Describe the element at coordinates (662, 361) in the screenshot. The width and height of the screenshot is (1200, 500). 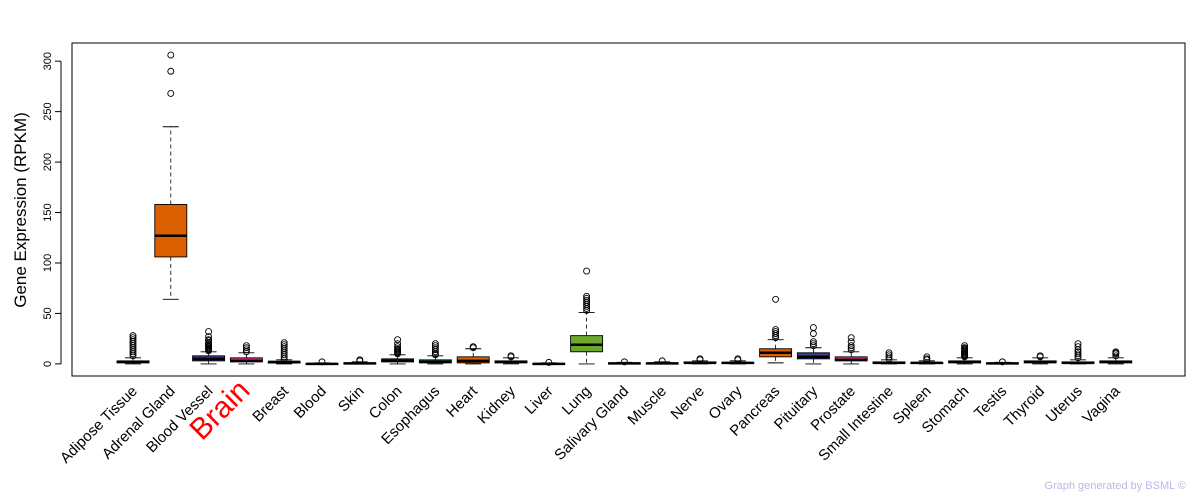
I see `box-muscle` at that location.